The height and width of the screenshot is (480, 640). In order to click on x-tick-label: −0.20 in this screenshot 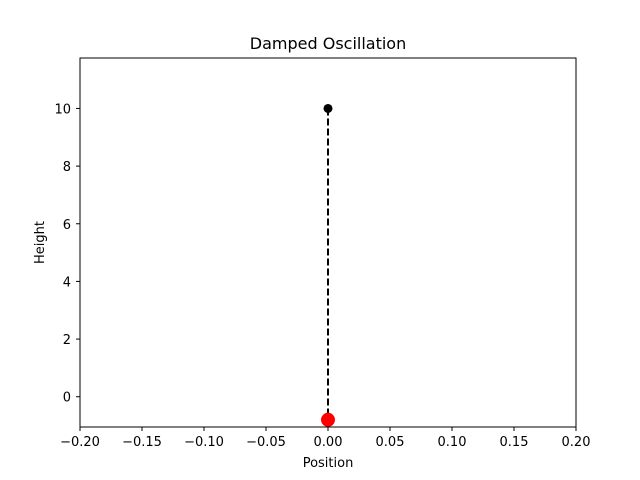, I will do `click(80, 442)`.